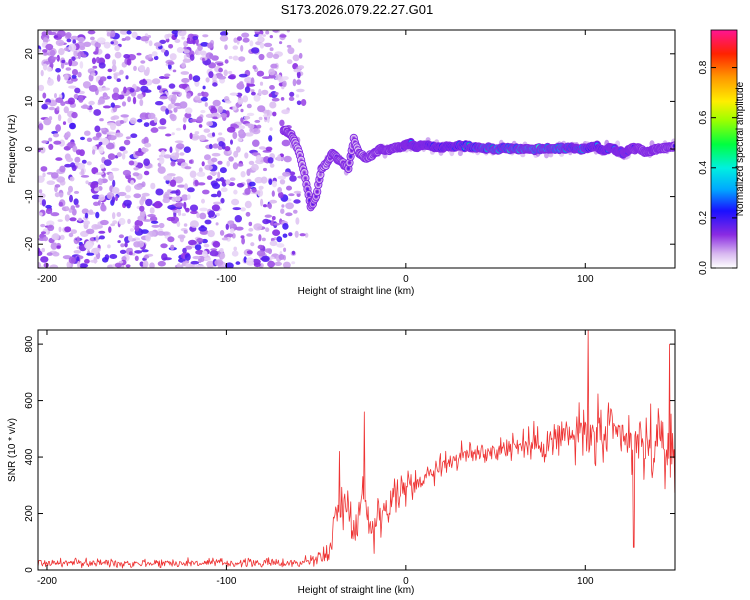 This screenshot has height=600, width=750. Describe the element at coordinates (29, 400) in the screenshot. I see `y-tick-label: 600` at that location.